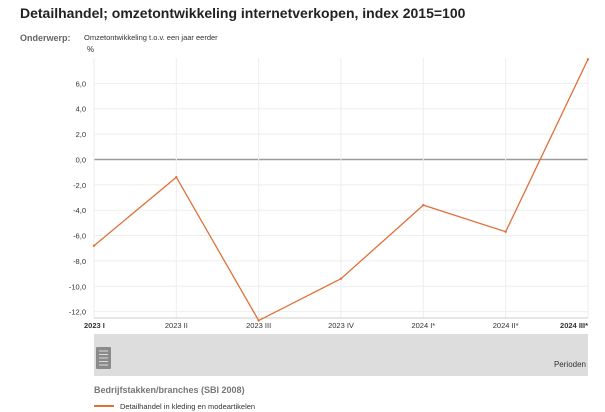 The height and width of the screenshot is (412, 605). Describe the element at coordinates (169, 390) in the screenshot. I see `legend-title: Bedrijfstakken/branches (SBI 2008)` at that location.